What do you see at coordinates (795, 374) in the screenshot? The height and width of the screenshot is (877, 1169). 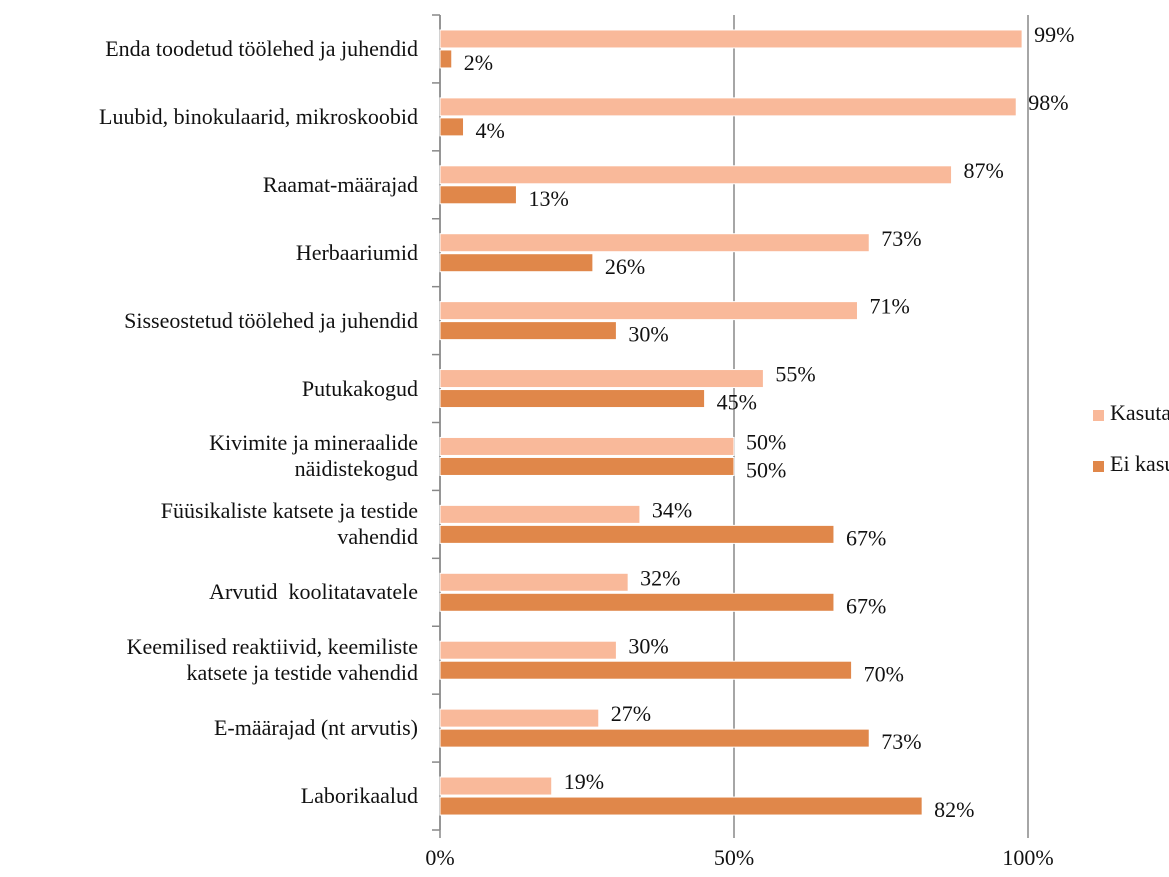 I see `data-label: 55%` at bounding box center [795, 374].